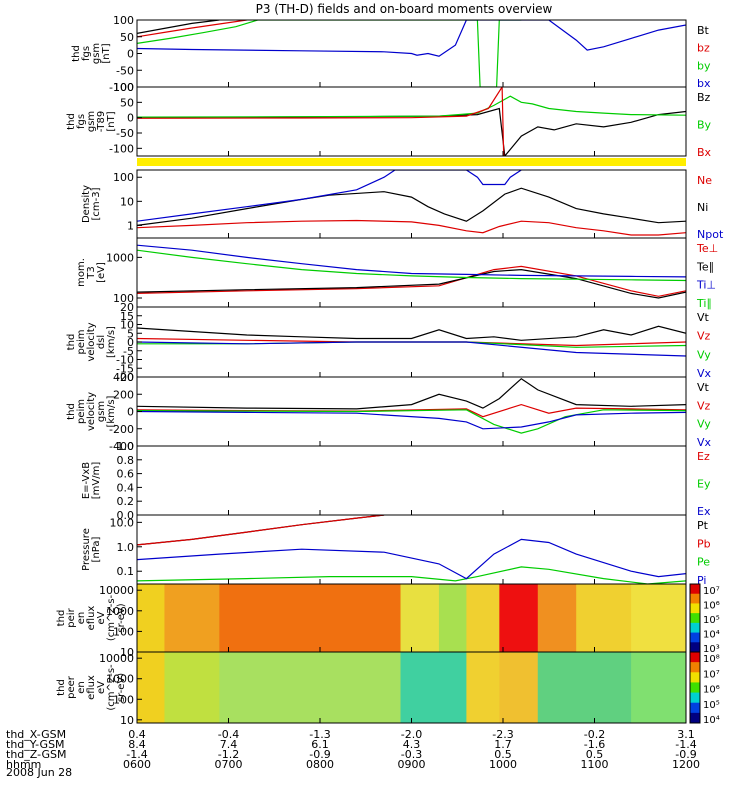 This screenshot has height=800, width=750. What do you see at coordinates (120, 679) in the screenshot?
I see `y-tick-label: 1000` at bounding box center [120, 679].